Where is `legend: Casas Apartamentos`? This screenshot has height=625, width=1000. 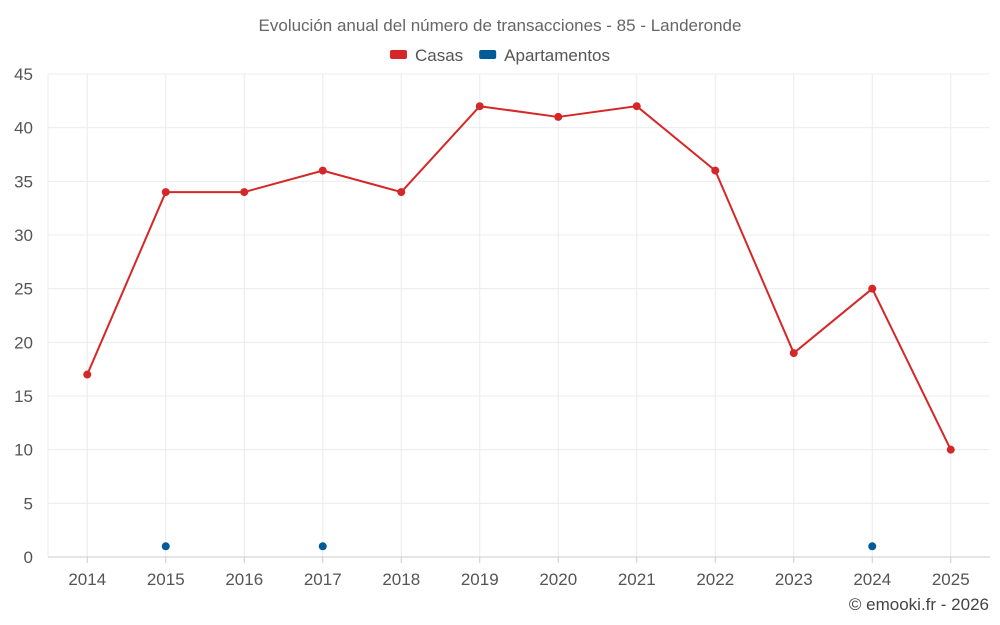
legend: Casas Apartamentos is located at coordinates (499, 55).